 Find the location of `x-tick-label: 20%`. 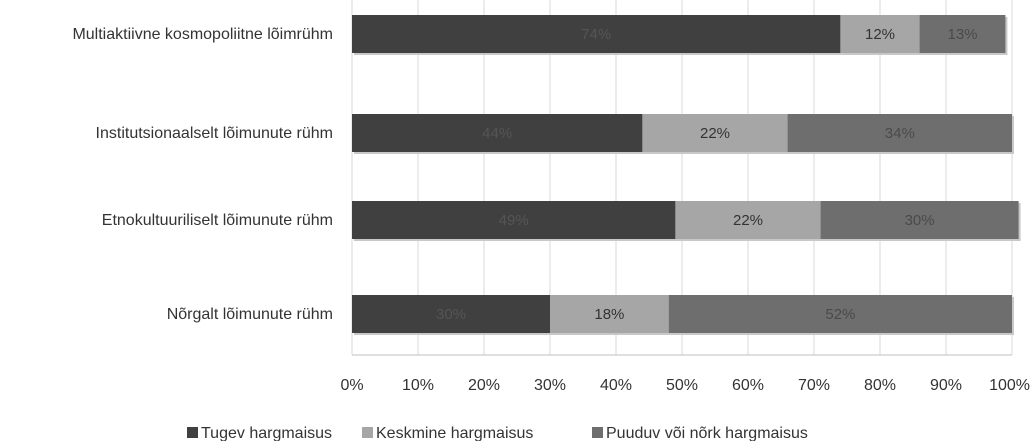

x-tick-label: 20% is located at coordinates (484, 385).